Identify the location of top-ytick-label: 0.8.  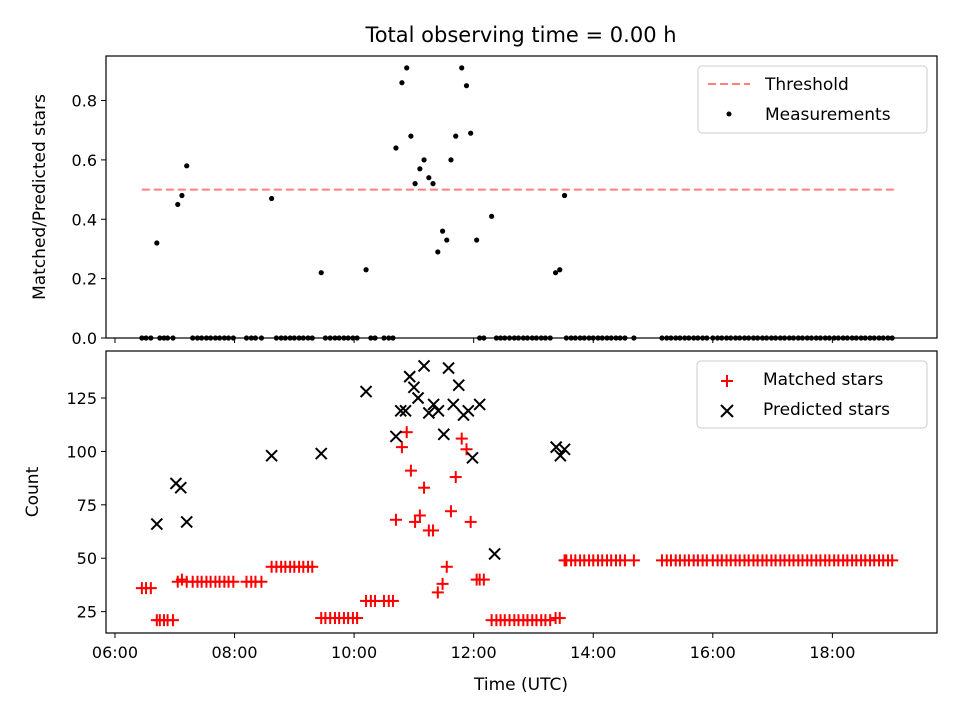
(84, 101).